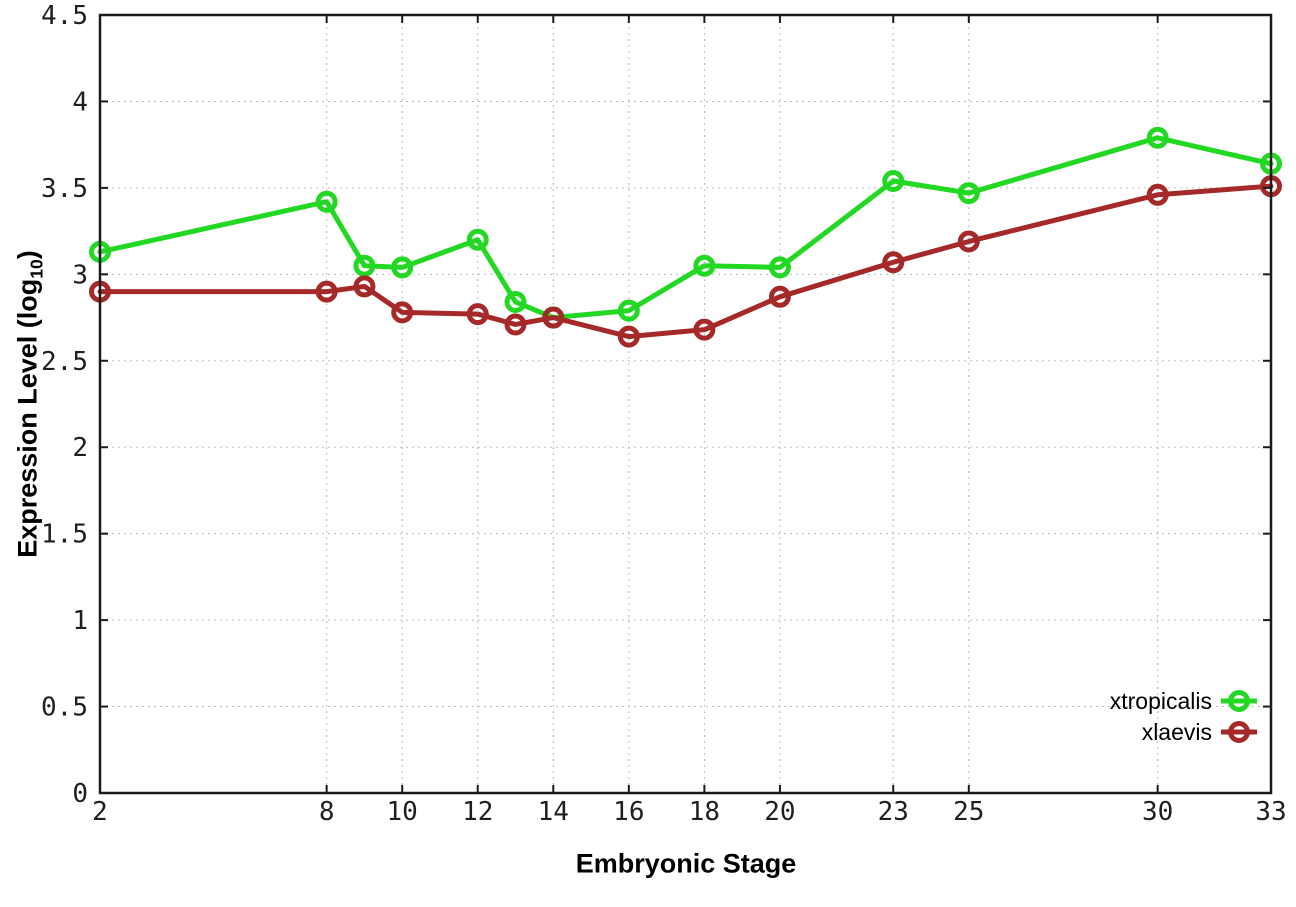 This screenshot has height=907, width=1296. Describe the element at coordinates (80, 102) in the screenshot. I see `y-tick-label-4: 4` at that location.